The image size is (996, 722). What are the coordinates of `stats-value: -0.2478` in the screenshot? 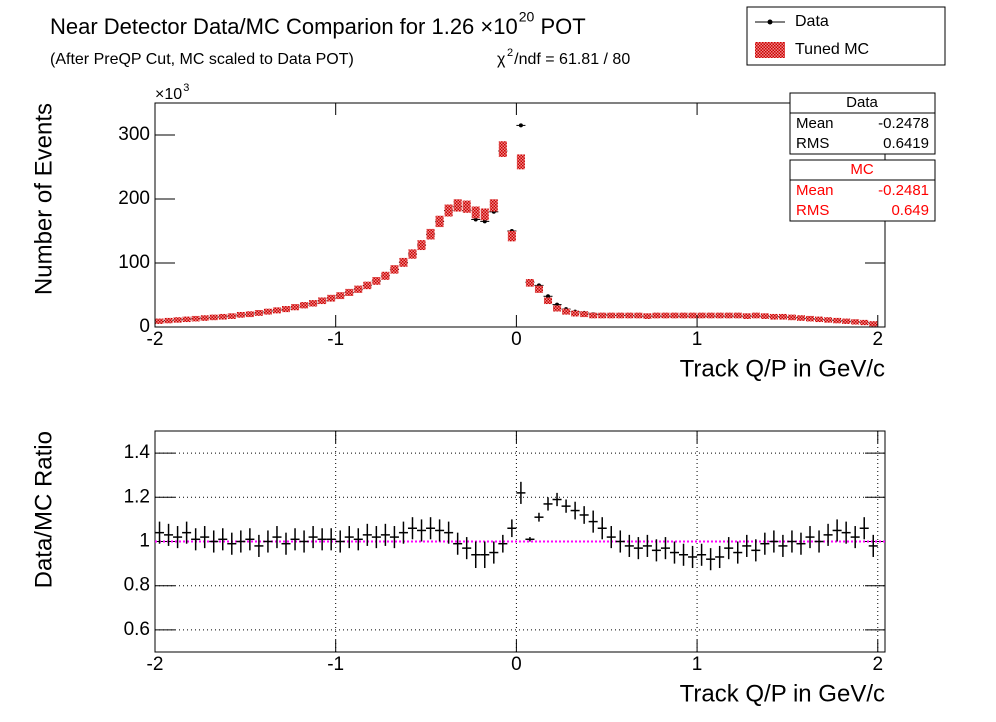 It's located at (903, 123).